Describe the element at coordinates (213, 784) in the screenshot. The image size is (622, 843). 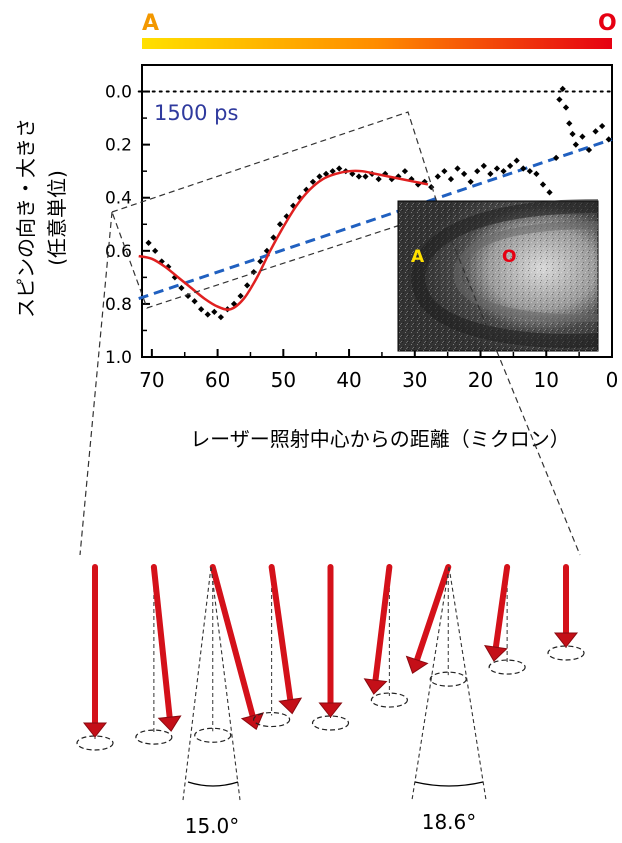
I see `angle1-arc` at that location.